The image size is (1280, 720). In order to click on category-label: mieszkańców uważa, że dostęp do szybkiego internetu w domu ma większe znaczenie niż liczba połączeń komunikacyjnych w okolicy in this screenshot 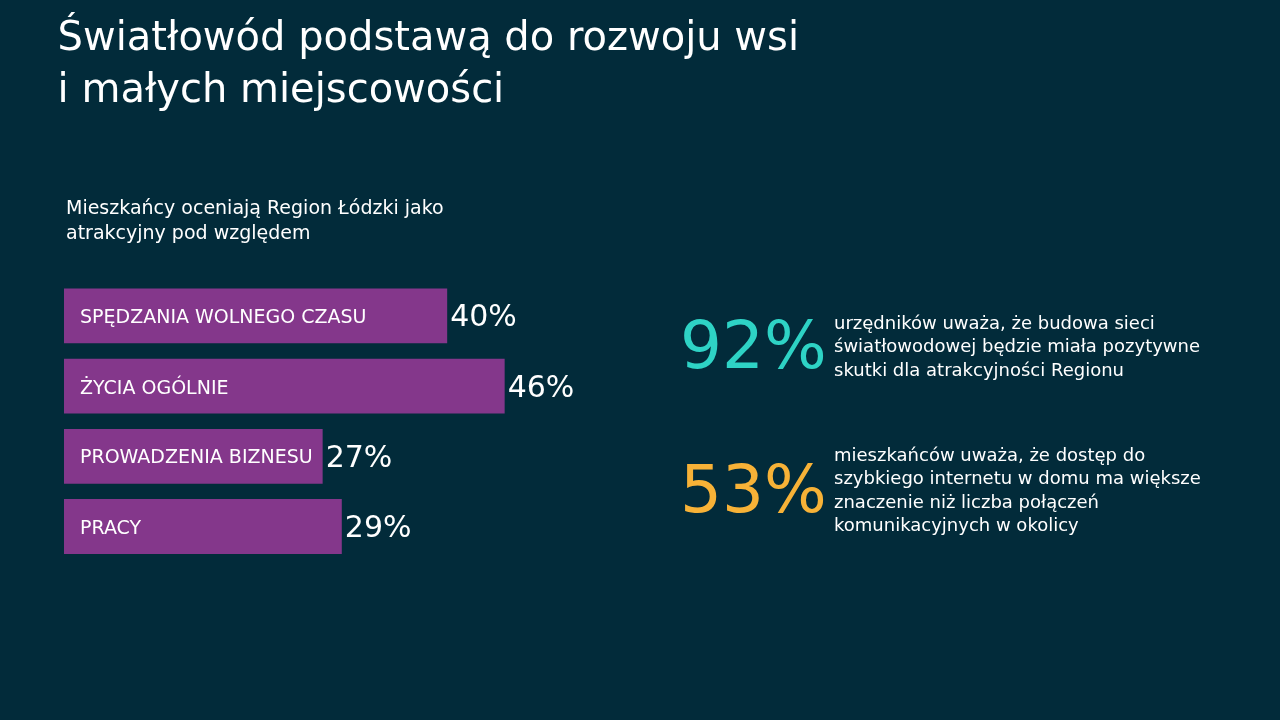, I will do `click(1017, 490)`.